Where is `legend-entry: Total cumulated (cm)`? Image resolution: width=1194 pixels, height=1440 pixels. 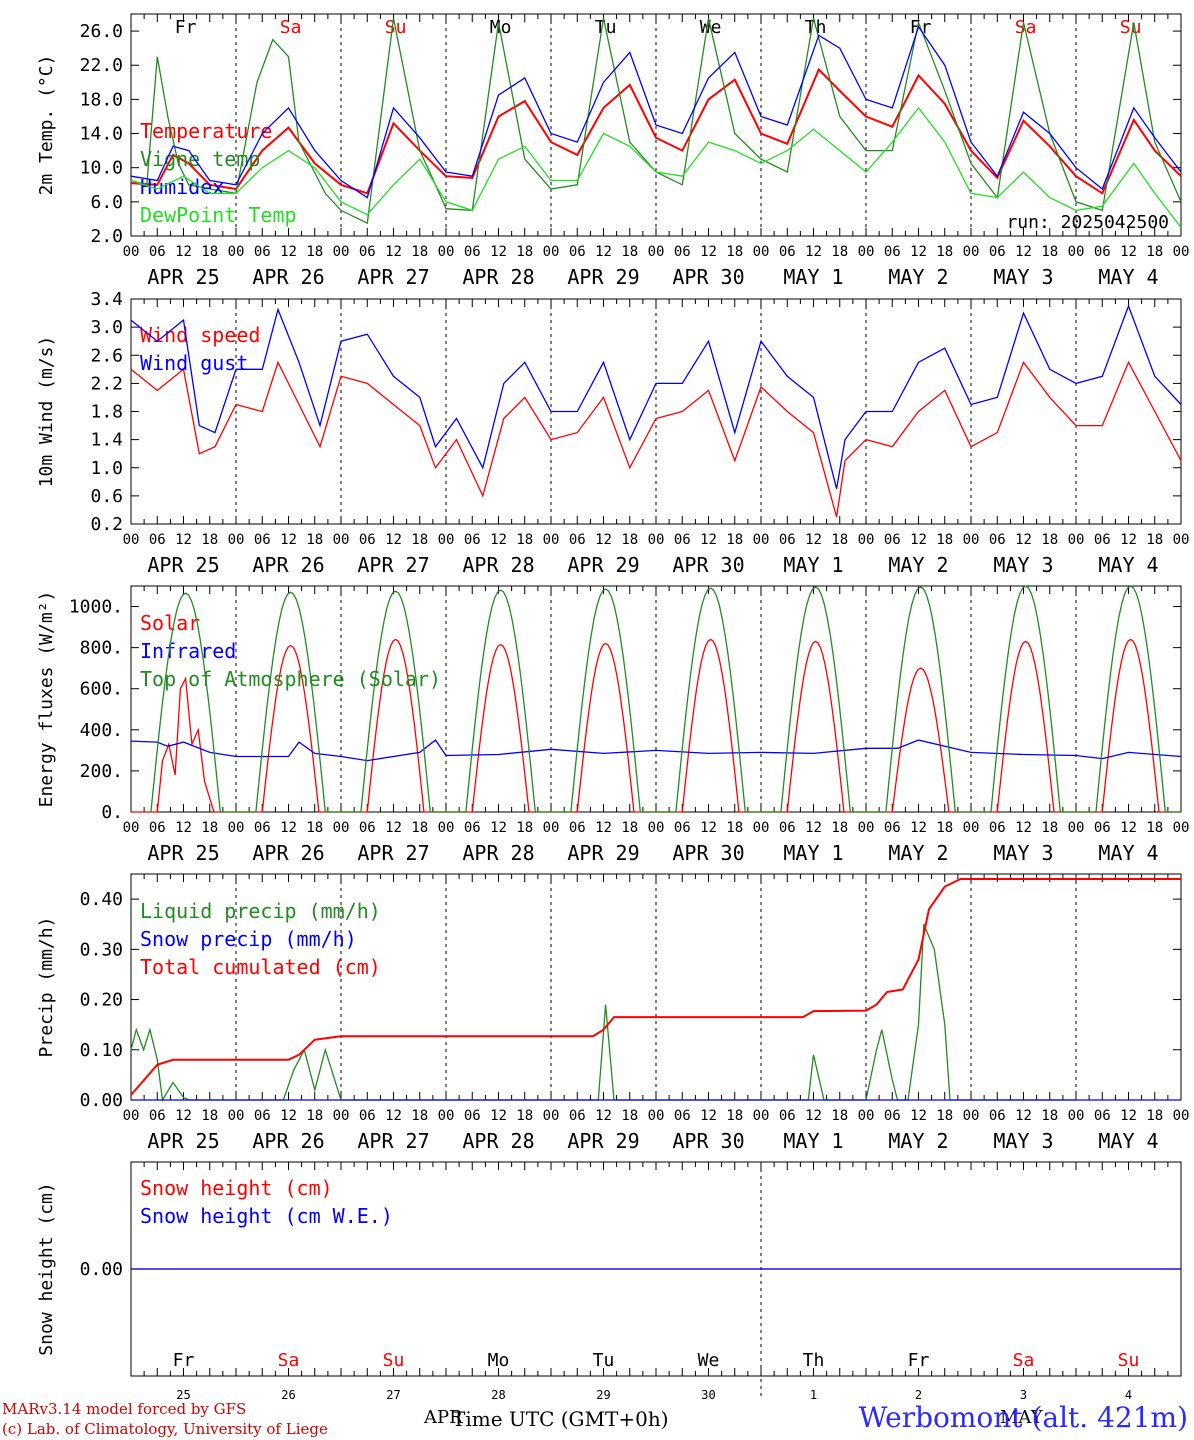 legend-entry: Total cumulated (cm) is located at coordinates (260, 967).